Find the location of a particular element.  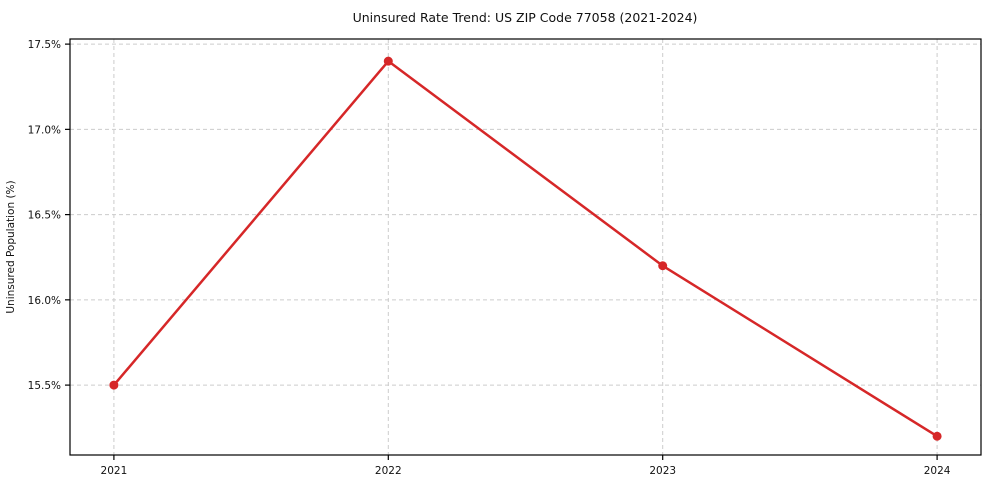

y-tick-label: 16.5% is located at coordinates (44, 216).